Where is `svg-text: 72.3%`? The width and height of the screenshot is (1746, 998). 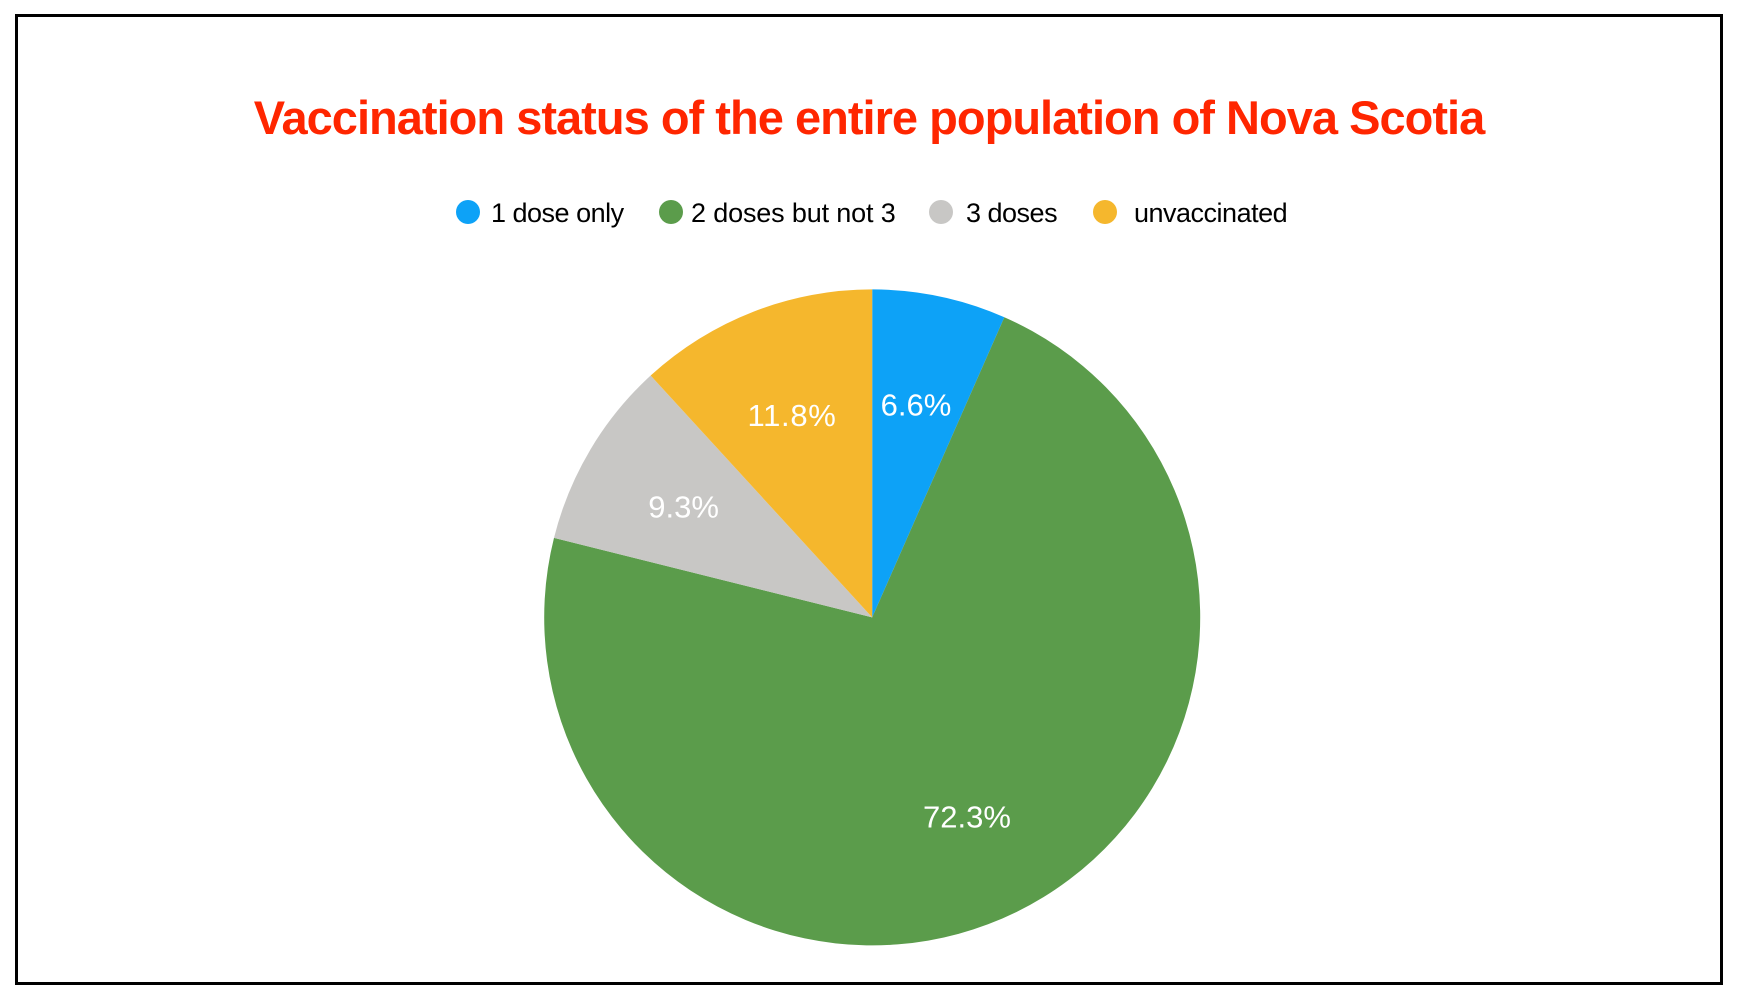
svg-text: 72.3% is located at coordinates (967, 816).